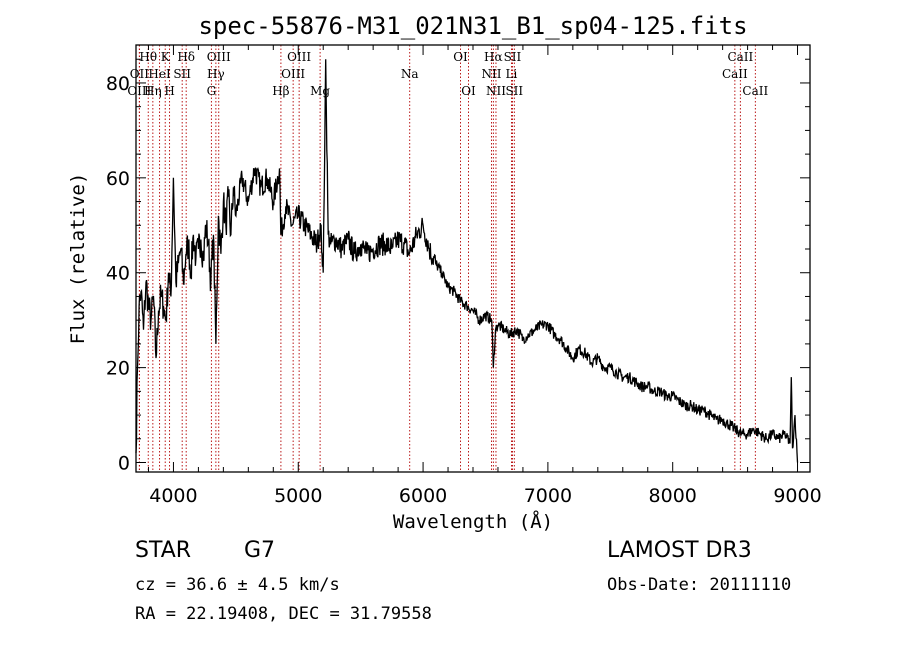 This screenshot has width=900, height=649. What do you see at coordinates (237, 585) in the screenshot?
I see `redshift-velocity: cz = 36.6 ± 4.5 km/s` at bounding box center [237, 585].